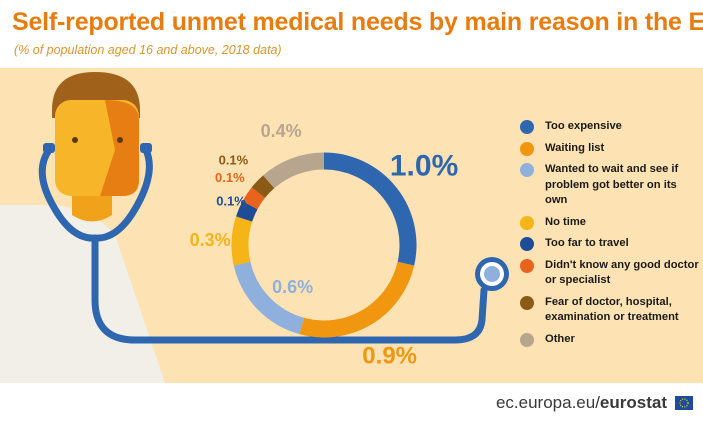 This screenshot has width=703, height=422. What do you see at coordinates (389, 355) in the screenshot?
I see `data-label: 0.9%` at bounding box center [389, 355].